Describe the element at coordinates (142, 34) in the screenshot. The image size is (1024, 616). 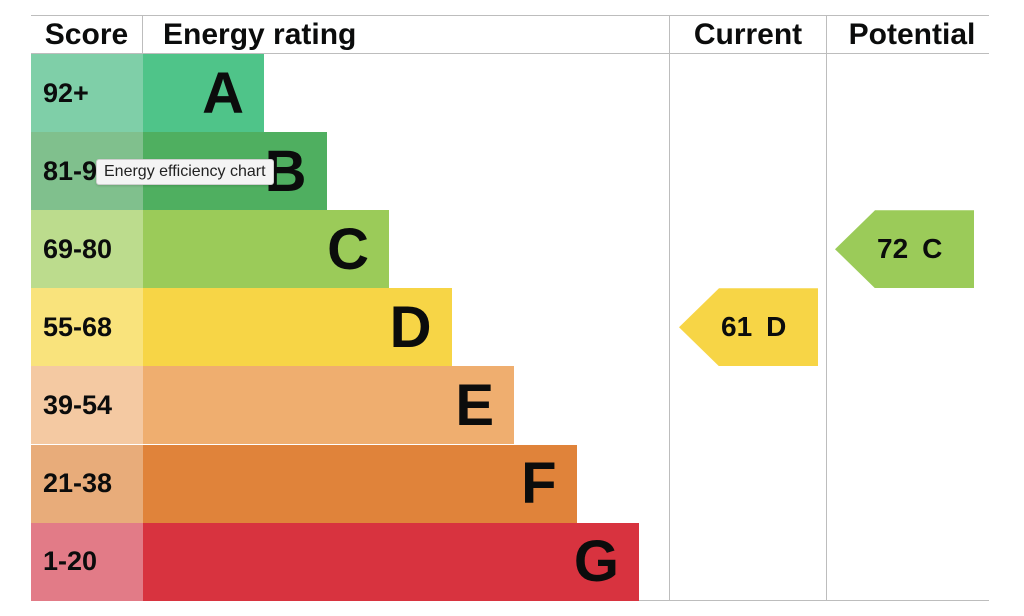
I see `score-column-divider` at that location.